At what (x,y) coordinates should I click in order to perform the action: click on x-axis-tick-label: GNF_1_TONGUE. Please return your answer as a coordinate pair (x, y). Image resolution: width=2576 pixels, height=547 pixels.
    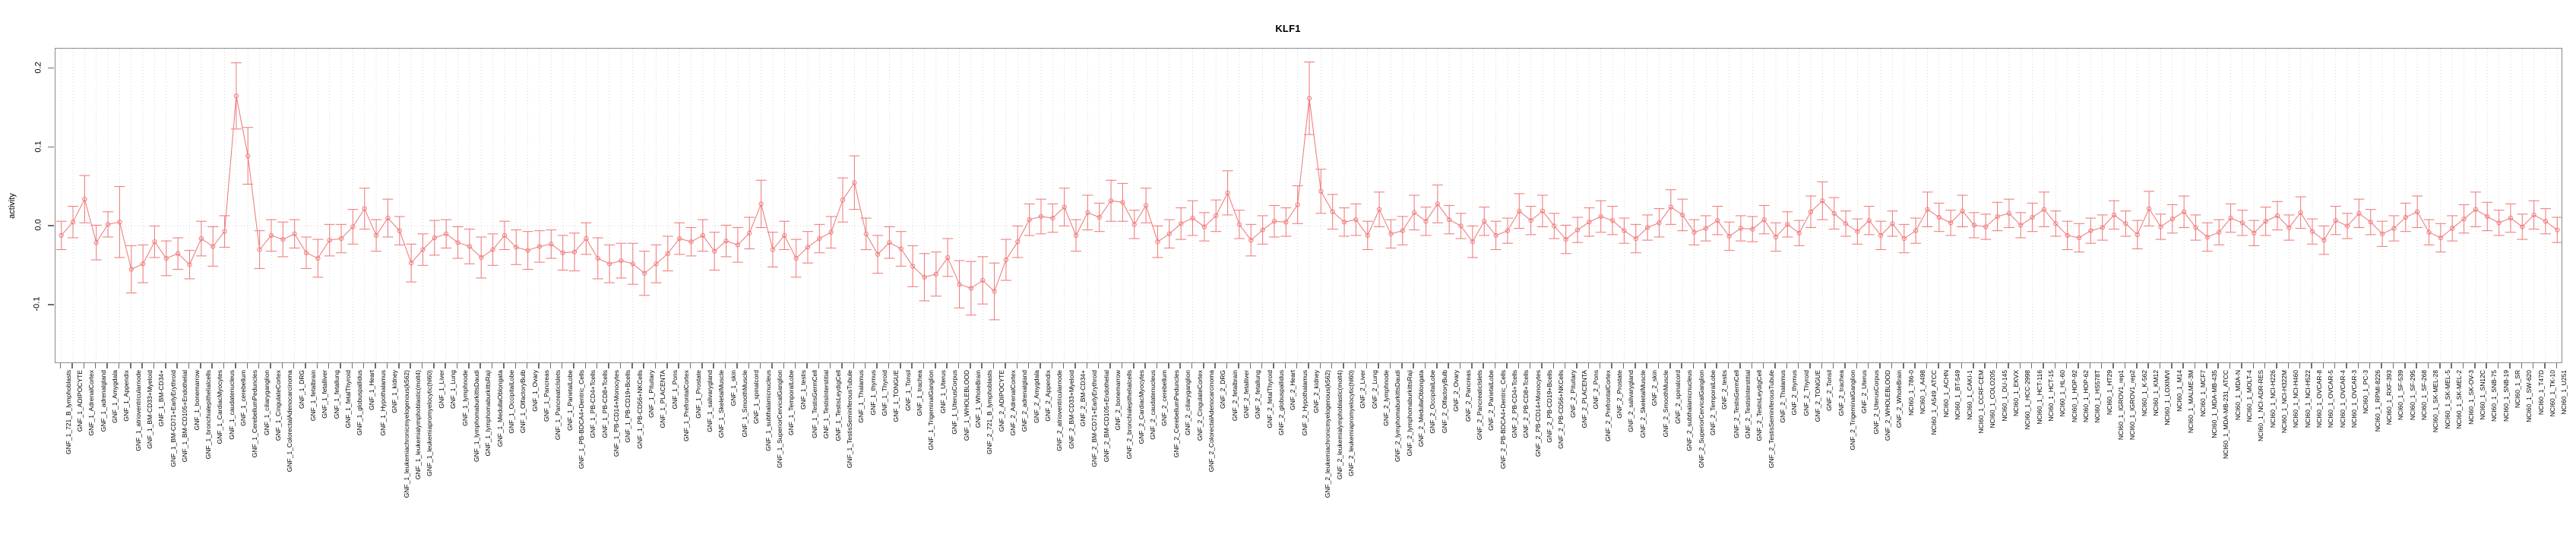
    Looking at the image, I should click on (896, 396).